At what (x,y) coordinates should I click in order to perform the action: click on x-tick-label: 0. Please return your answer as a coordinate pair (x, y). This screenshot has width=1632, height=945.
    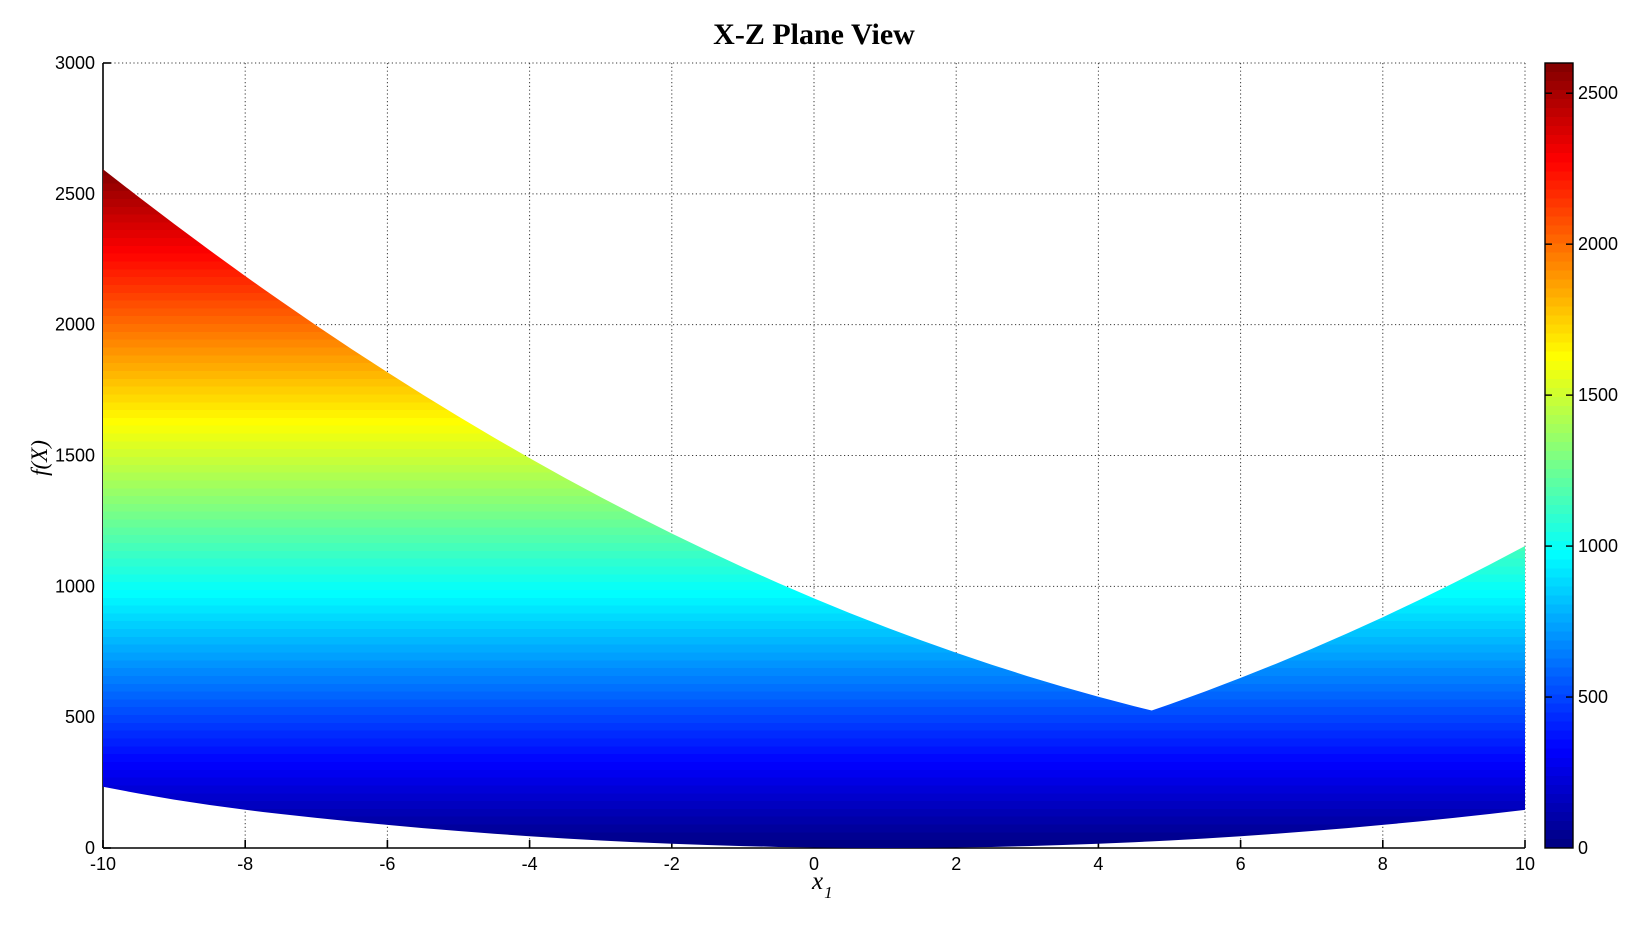
    Looking at the image, I should click on (814, 864).